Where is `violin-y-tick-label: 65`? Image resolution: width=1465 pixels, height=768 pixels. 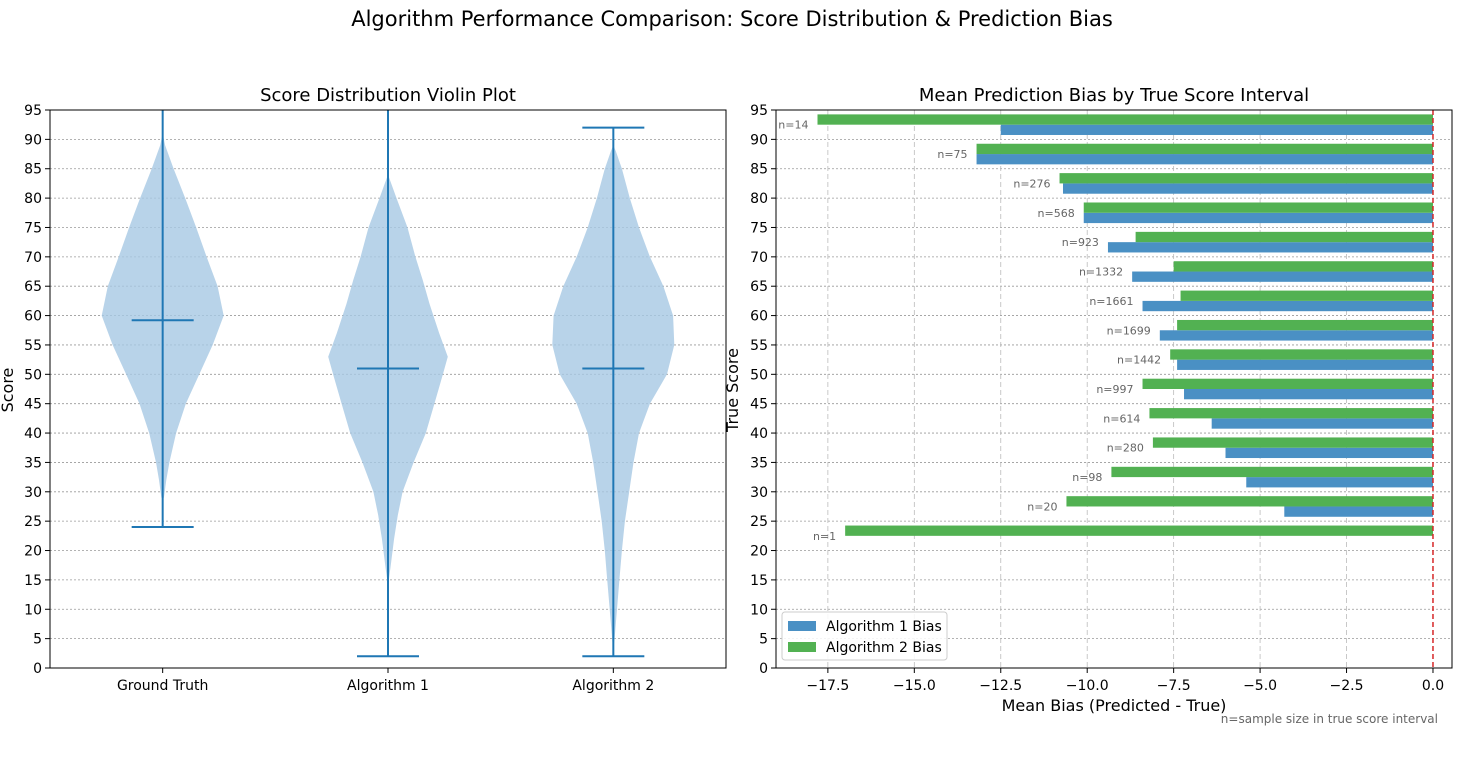 violin-y-tick-label: 65 is located at coordinates (33, 287).